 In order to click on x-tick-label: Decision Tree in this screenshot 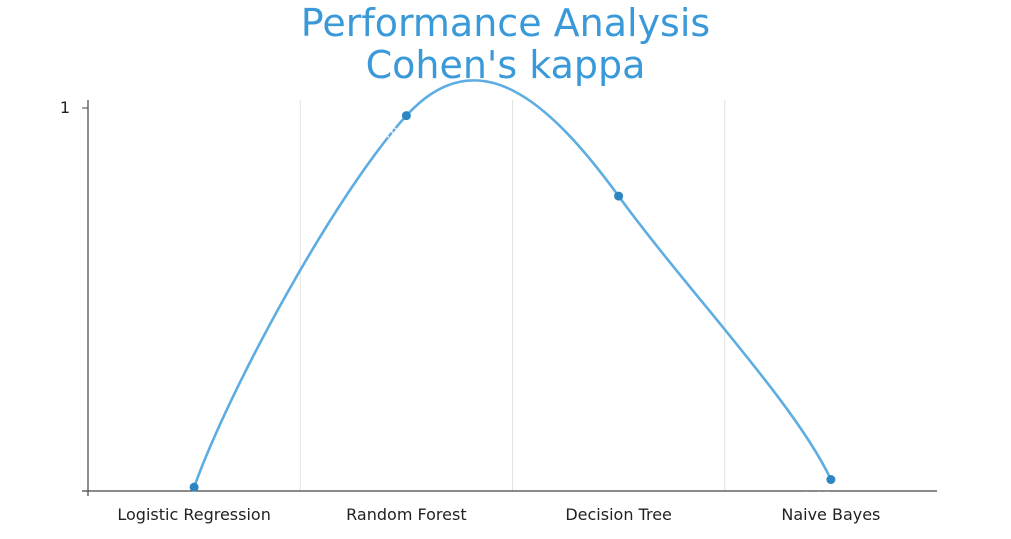, I will do `click(618, 514)`.